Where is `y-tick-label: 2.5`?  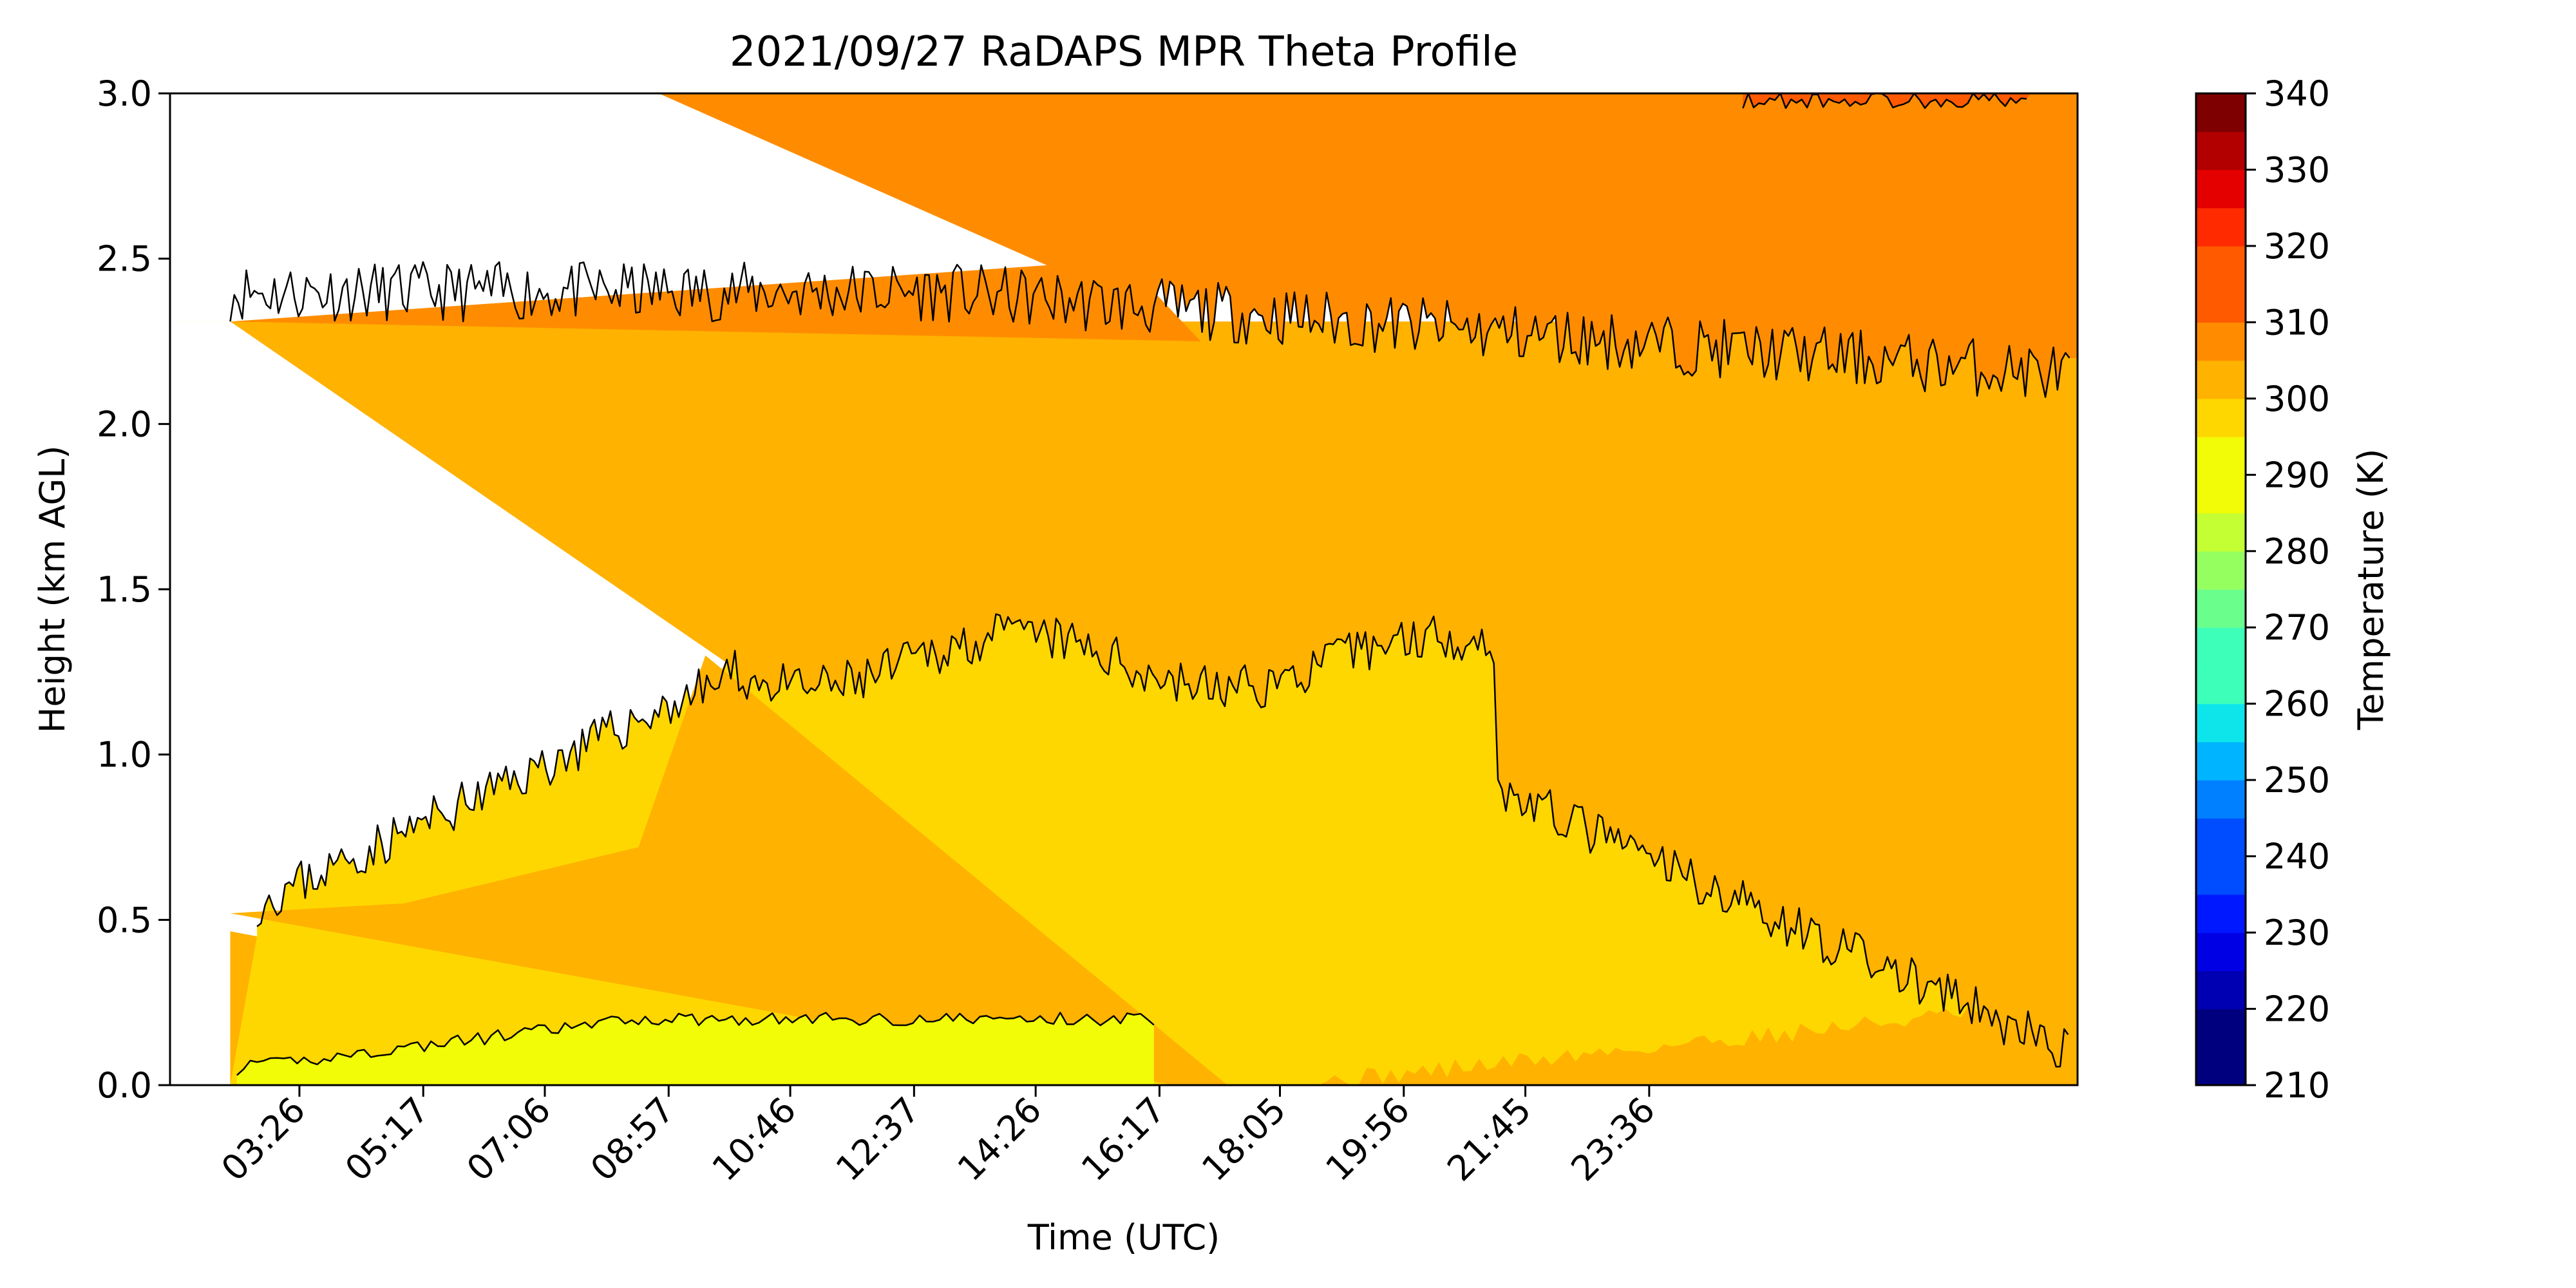
y-tick-label: 2.5 is located at coordinates (124, 259).